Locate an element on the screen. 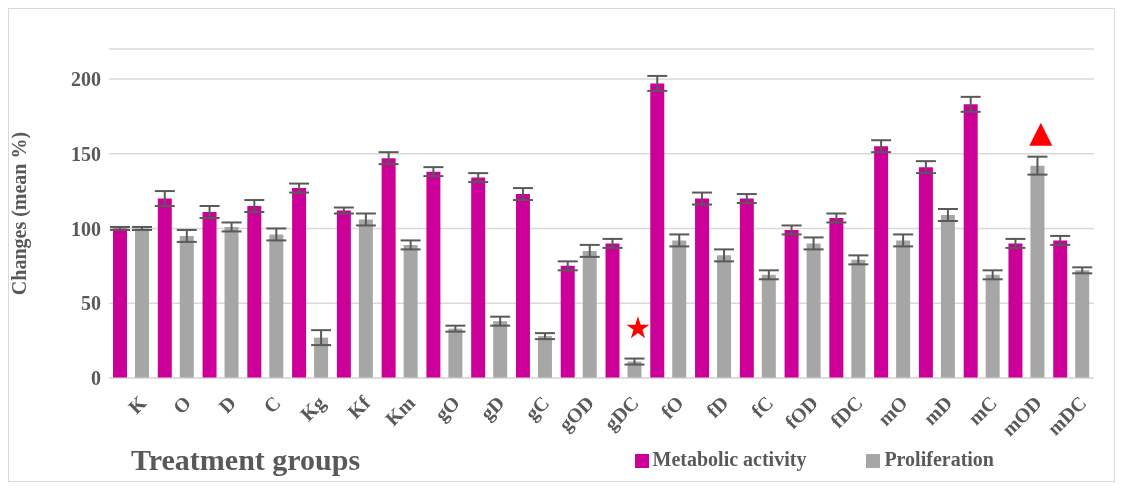 The height and width of the screenshot is (490, 1123). annotation: ▲ is located at coordinates (1041, 131).